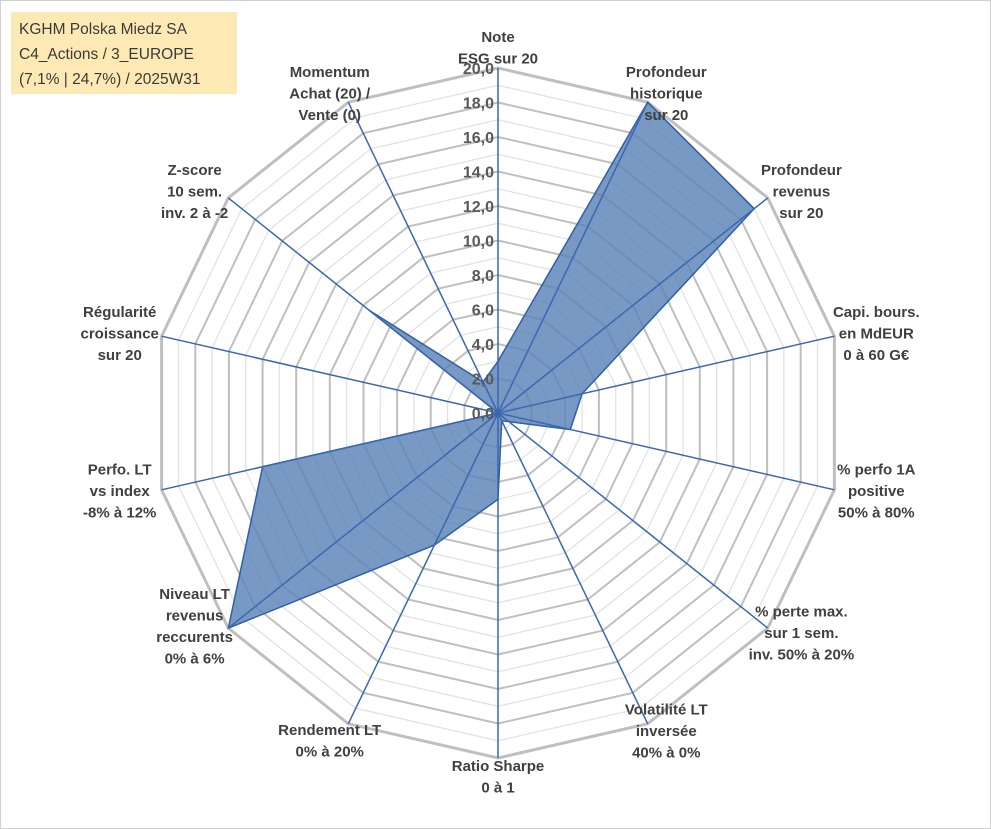 Image resolution: width=991 pixels, height=829 pixels. I want to click on axis-label-line: en MdEUR, so click(876, 334).